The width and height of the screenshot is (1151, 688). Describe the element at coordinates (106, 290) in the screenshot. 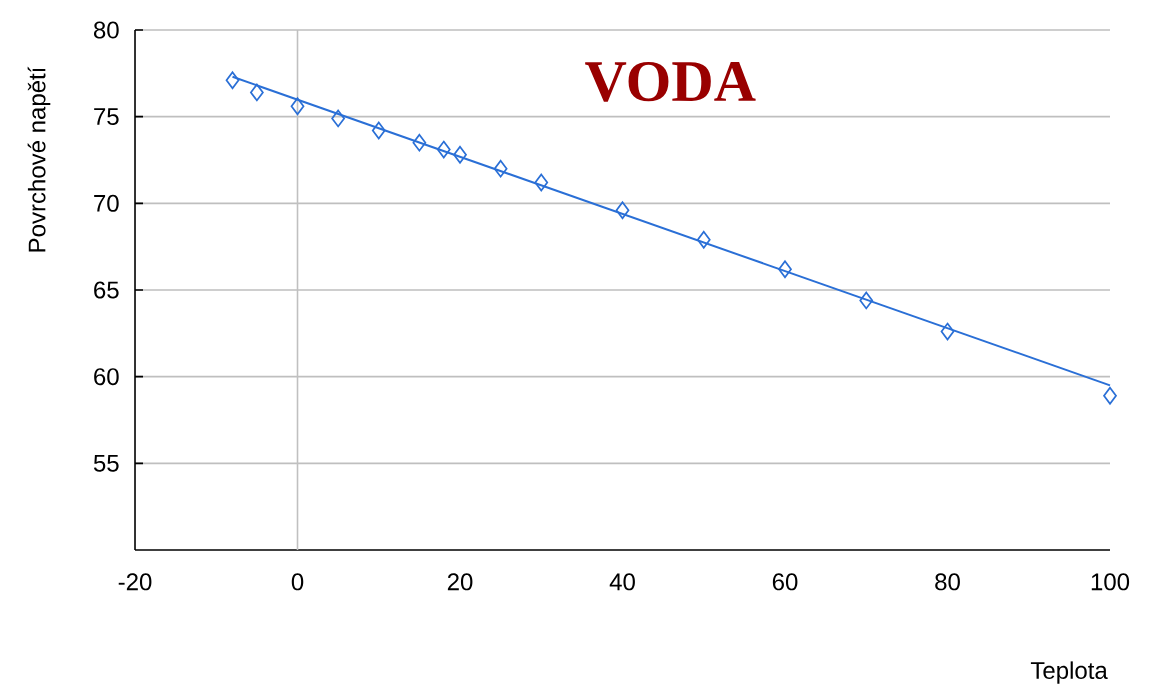

I see `y-tick-label: 65` at that location.